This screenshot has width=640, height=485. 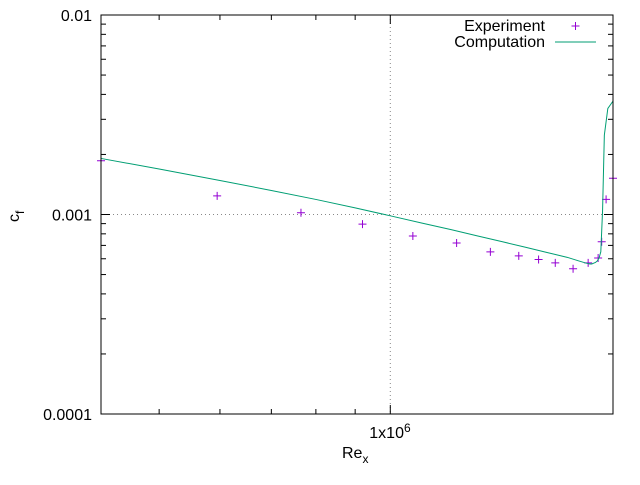 I want to click on y-tick-label: 0.01, so click(x=76, y=16).